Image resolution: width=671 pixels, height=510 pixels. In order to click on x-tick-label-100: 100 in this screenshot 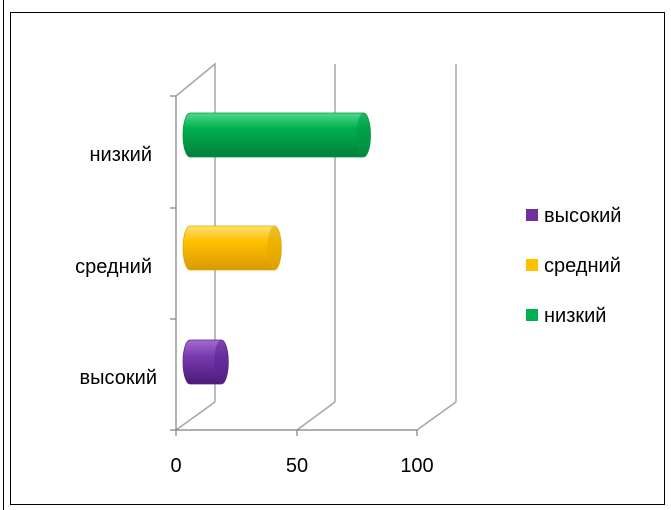, I will do `click(416, 466)`.